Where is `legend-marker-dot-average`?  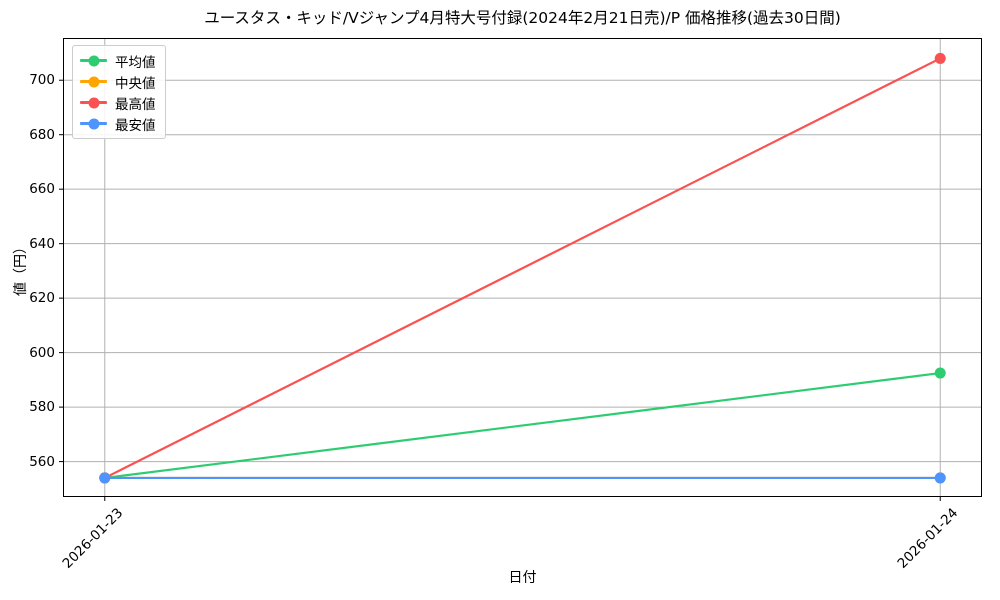 legend-marker-dot-average is located at coordinates (93, 60).